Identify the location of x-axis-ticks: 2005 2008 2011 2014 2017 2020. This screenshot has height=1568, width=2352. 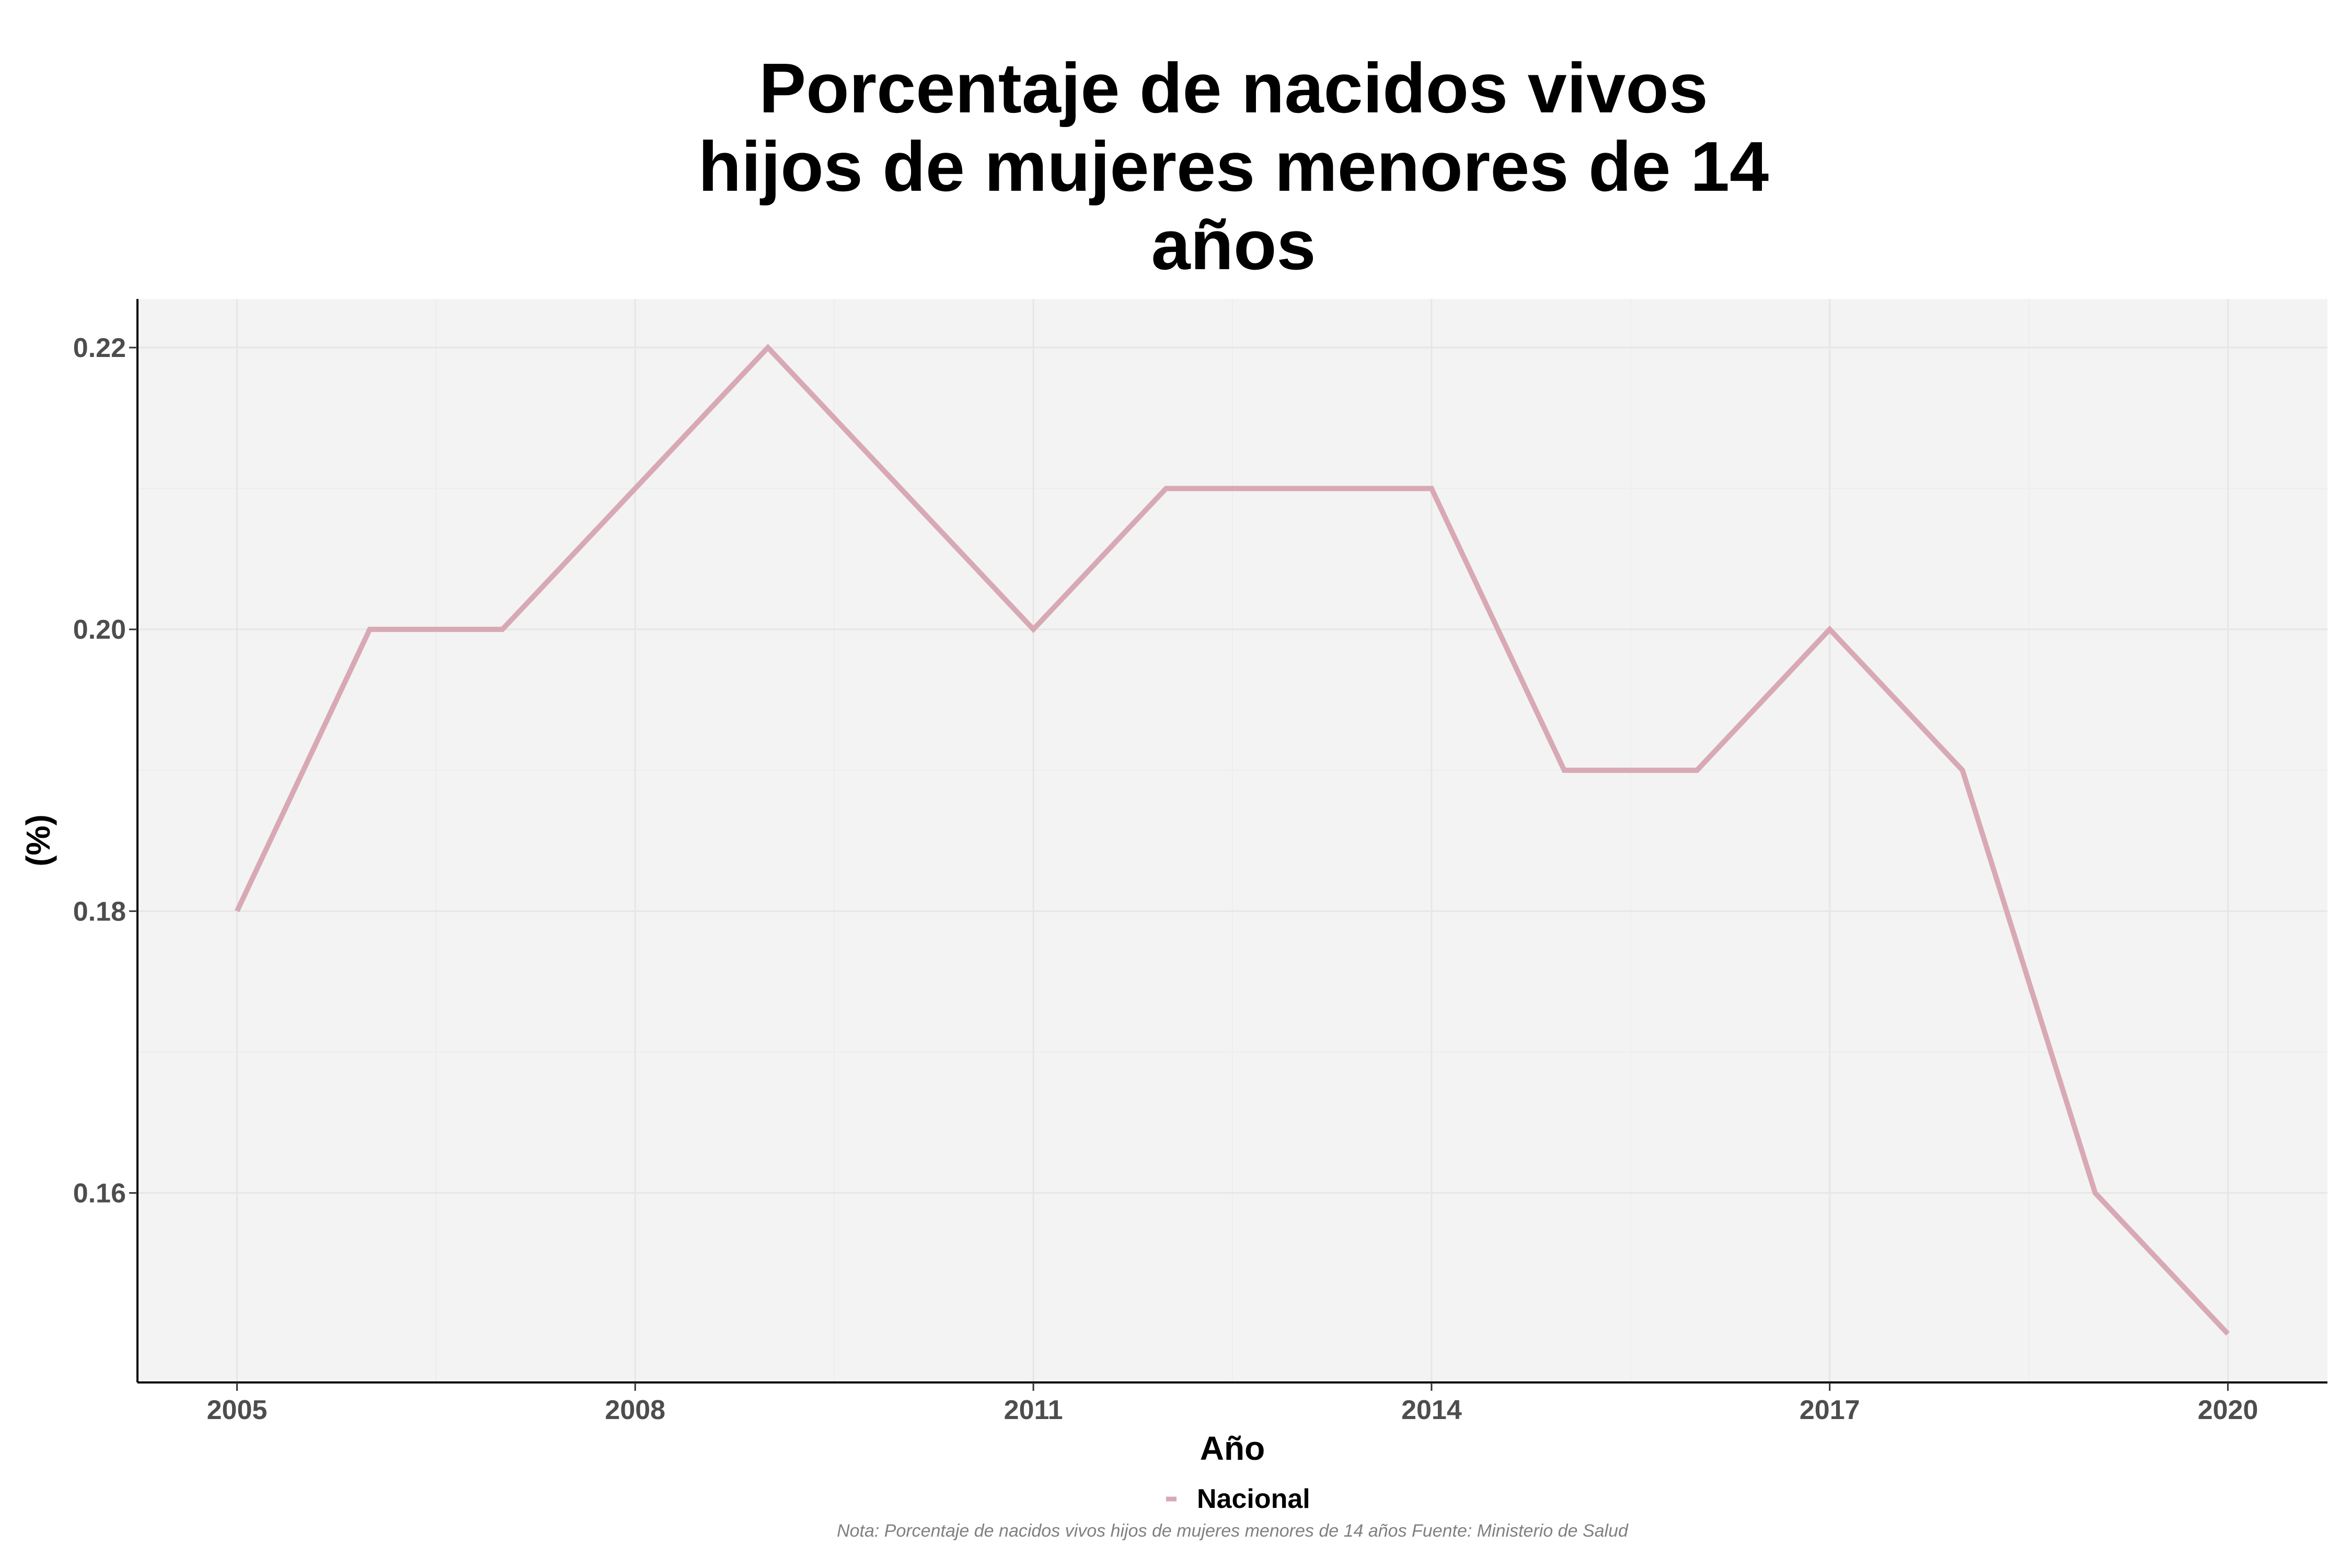
(1232, 1403).